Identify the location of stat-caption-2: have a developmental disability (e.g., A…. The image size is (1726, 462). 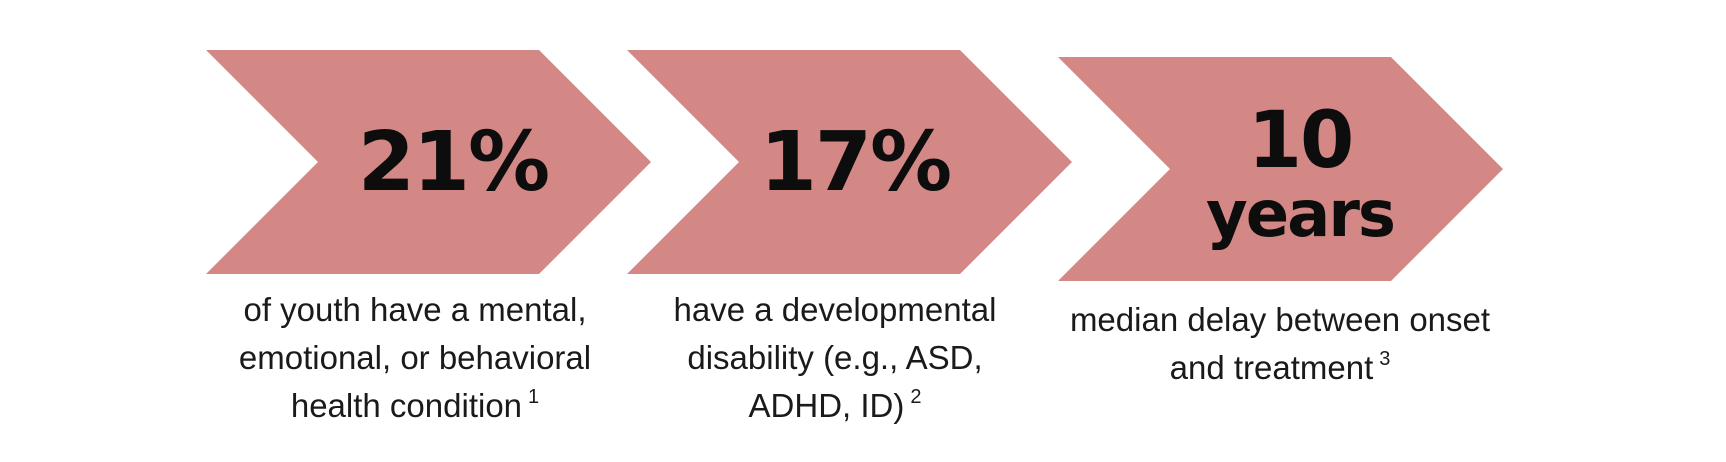
(835, 358).